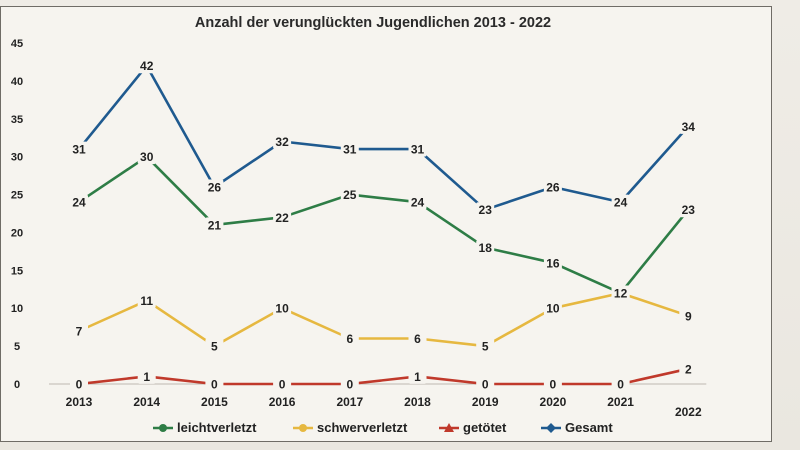 The height and width of the screenshot is (450, 800). Describe the element at coordinates (17, 385) in the screenshot. I see `y-tick-label: 0` at that location.